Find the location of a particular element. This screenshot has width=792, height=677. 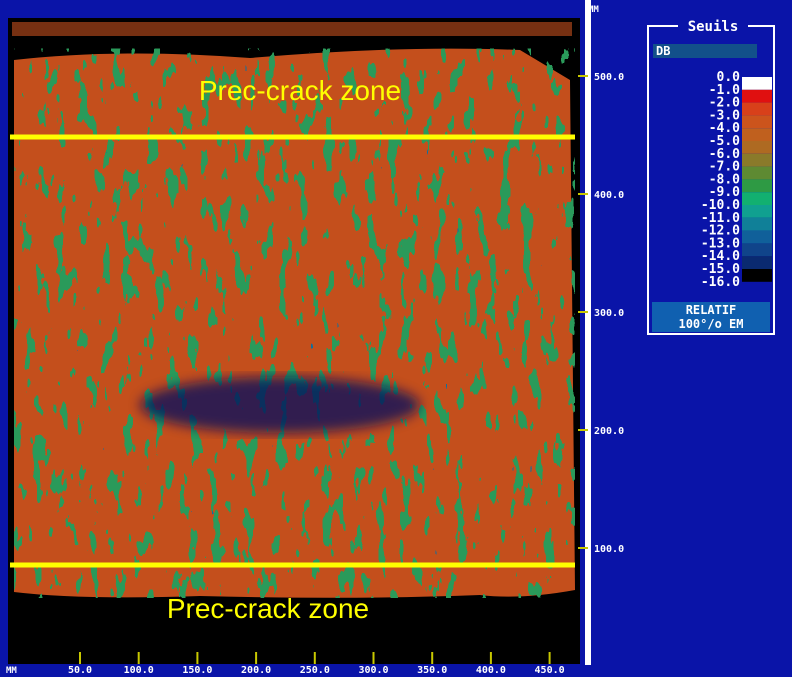

x-tick-label: 300.0 is located at coordinates (373, 670).